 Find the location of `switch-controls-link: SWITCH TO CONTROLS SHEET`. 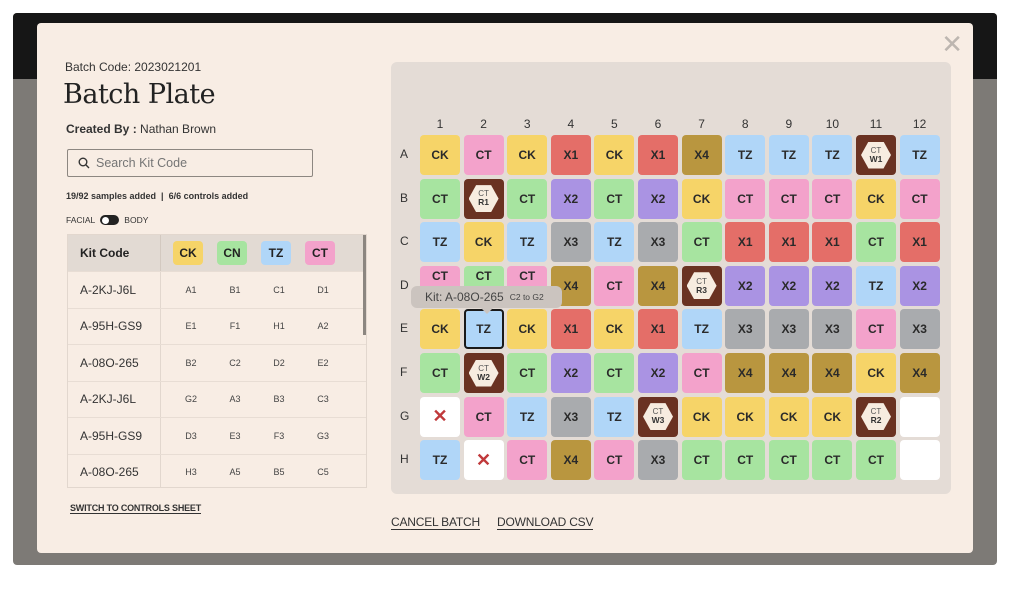

switch-controls-link: SWITCH TO CONTROLS SHEET is located at coordinates (136, 508).